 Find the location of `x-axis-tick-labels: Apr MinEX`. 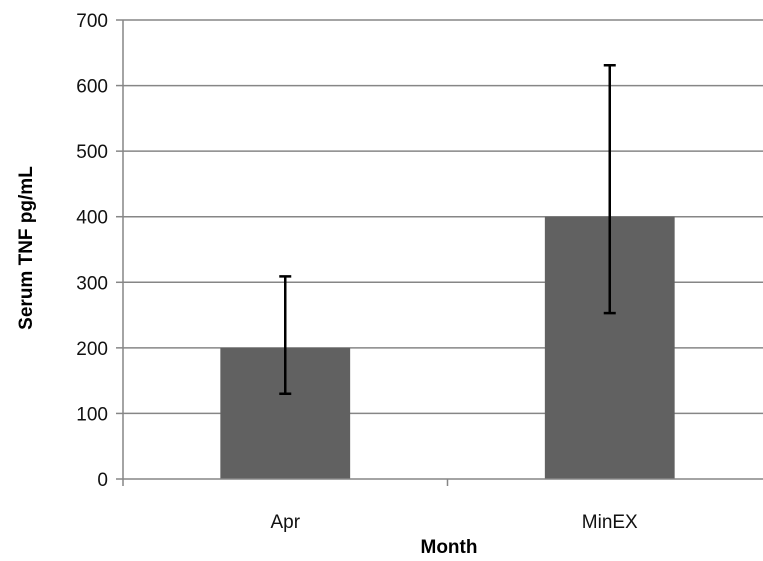

x-axis-tick-labels: Apr MinEX is located at coordinates (454, 522).